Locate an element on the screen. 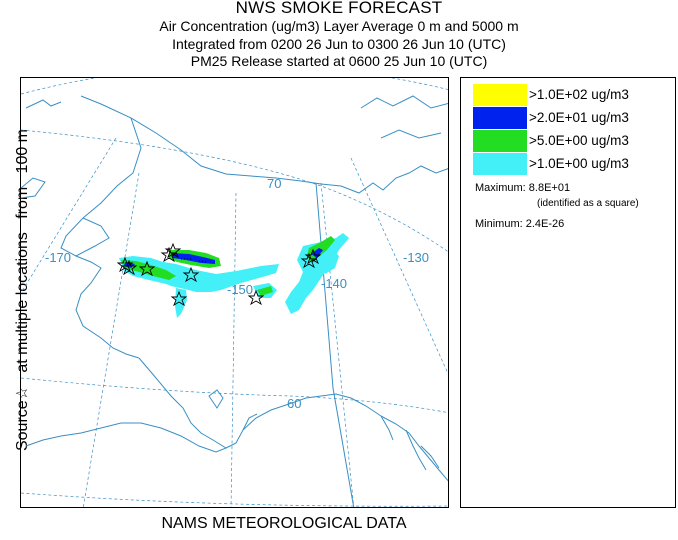 This screenshot has width=678, height=540. smoke-plumes is located at coordinates (234, 275).